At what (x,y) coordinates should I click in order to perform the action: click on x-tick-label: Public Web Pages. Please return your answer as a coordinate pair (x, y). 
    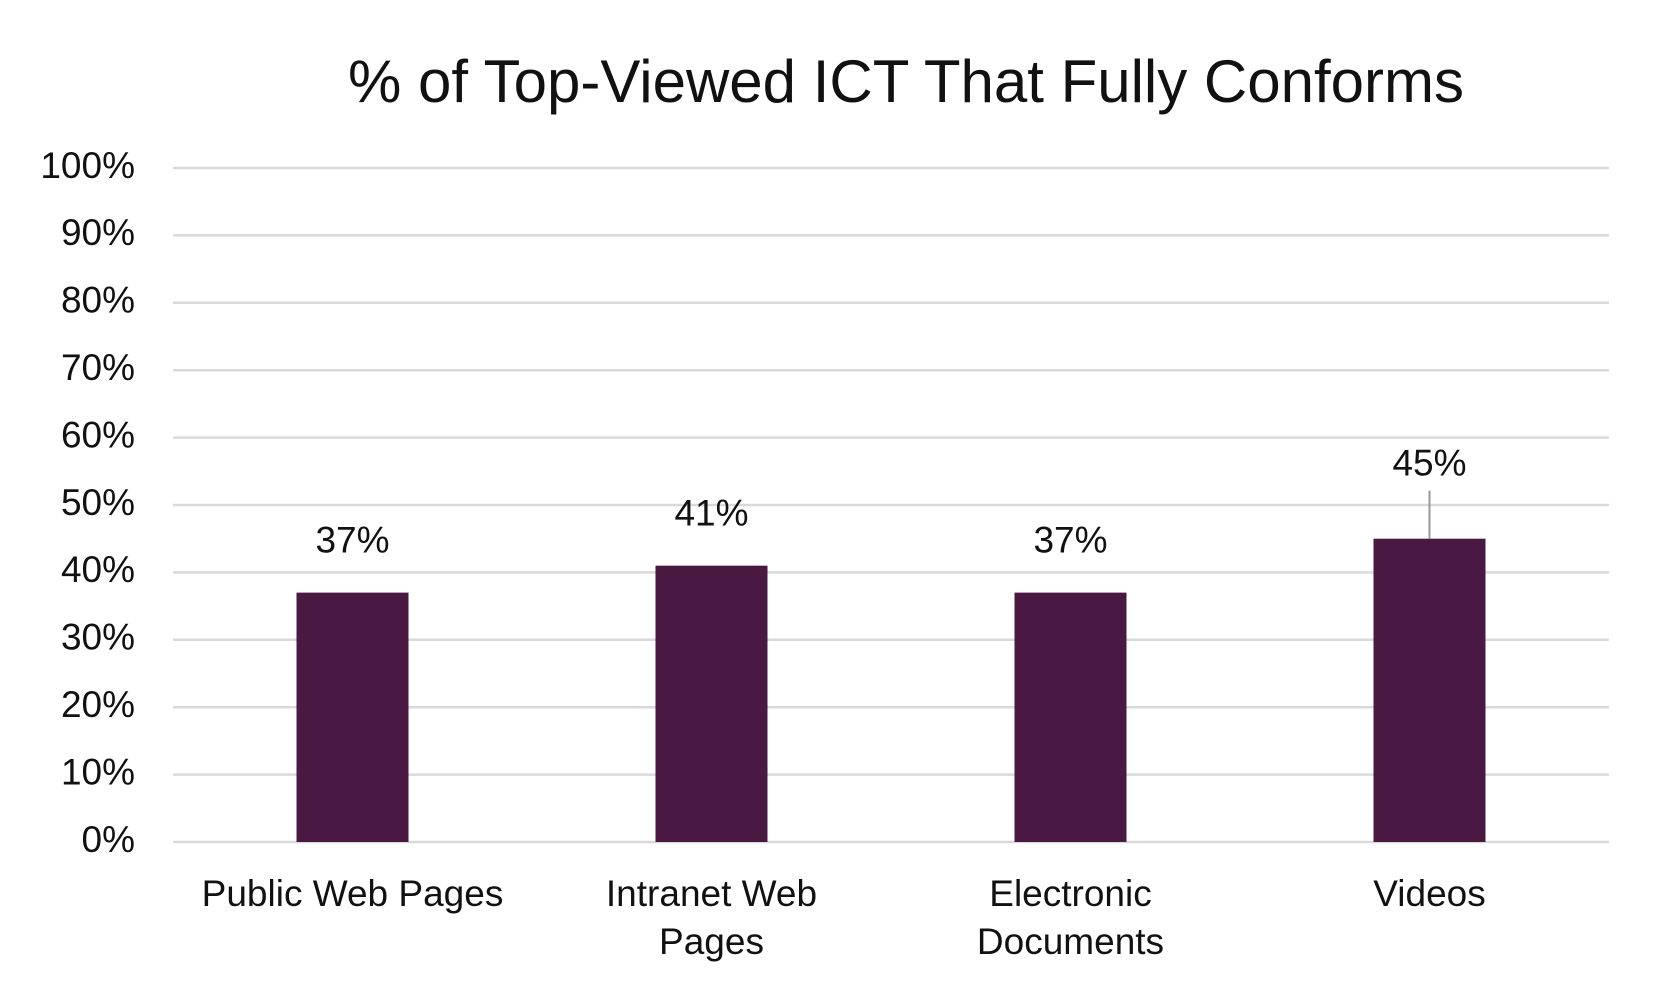
    Looking at the image, I should click on (352, 893).